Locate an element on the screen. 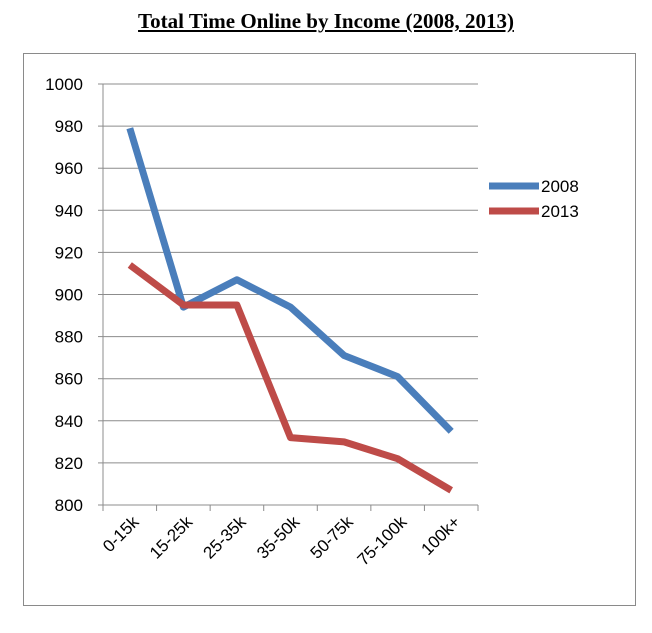  y-tick-label: 800 is located at coordinates (69, 505).